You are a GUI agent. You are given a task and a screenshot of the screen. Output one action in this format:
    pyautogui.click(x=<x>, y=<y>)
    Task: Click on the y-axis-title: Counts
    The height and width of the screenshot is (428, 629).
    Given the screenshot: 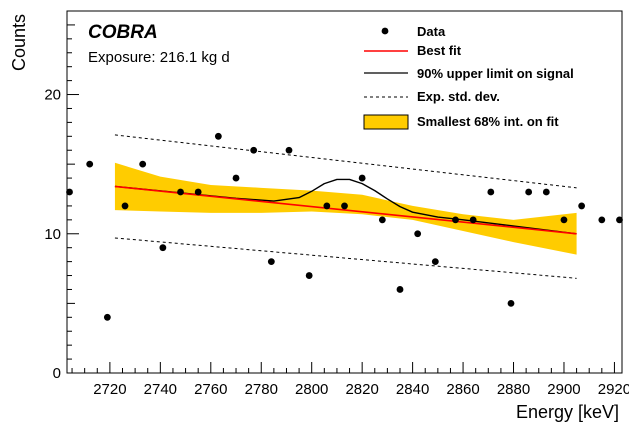 What is the action you would take?
    pyautogui.click(x=19, y=42)
    